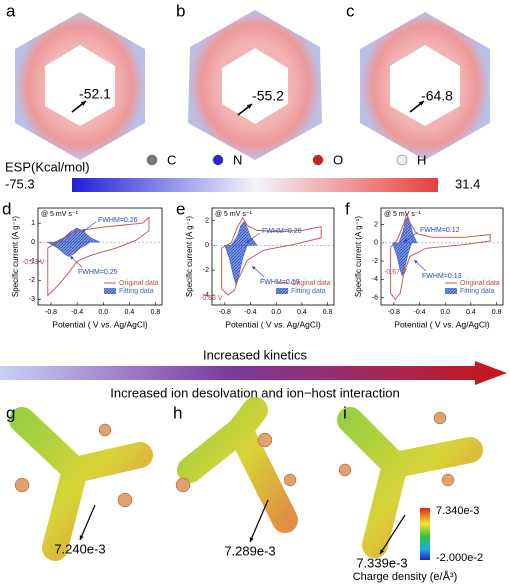 The image size is (510, 584). I want to click on esp-colorbar, so click(255, 185).